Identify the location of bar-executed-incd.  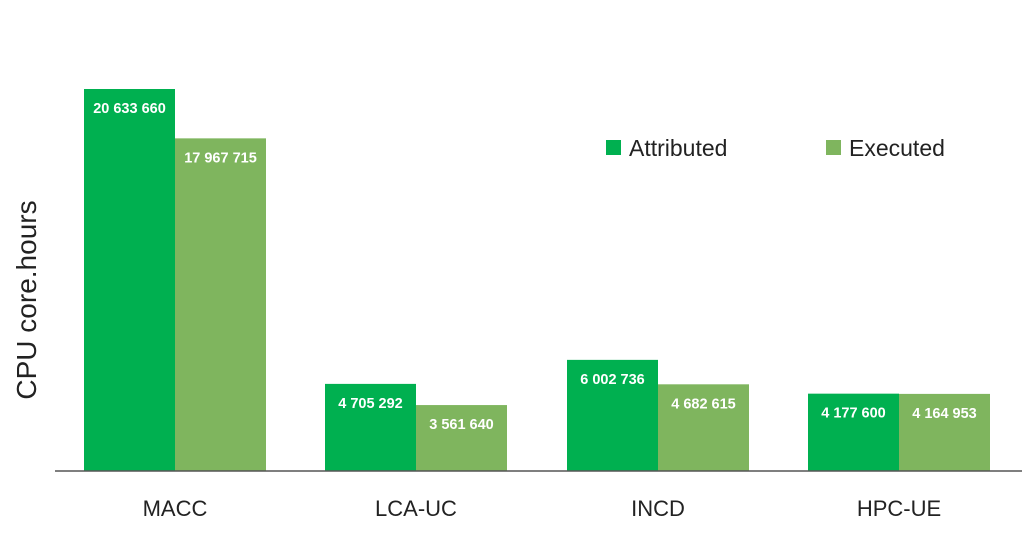
(703, 427).